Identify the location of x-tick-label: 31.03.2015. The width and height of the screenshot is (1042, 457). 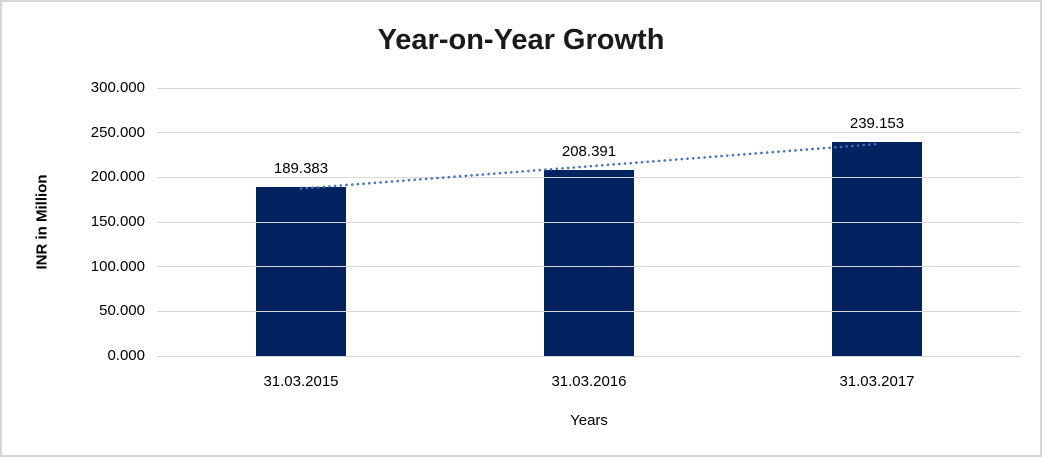
(301, 381).